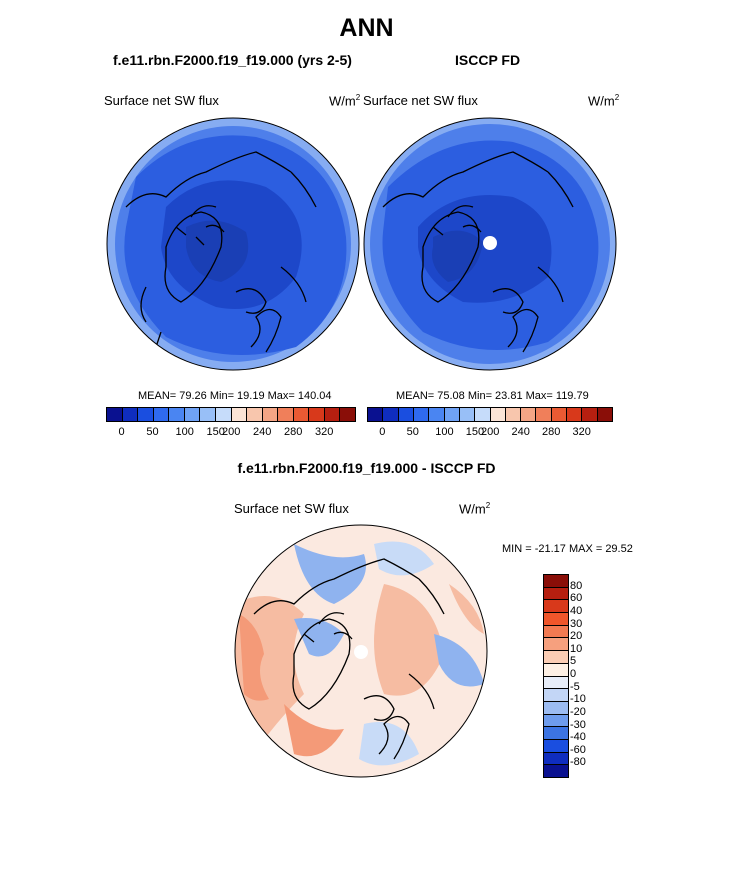 The width and height of the screenshot is (733, 882). I want to click on right-polar-map, so click(490, 244).